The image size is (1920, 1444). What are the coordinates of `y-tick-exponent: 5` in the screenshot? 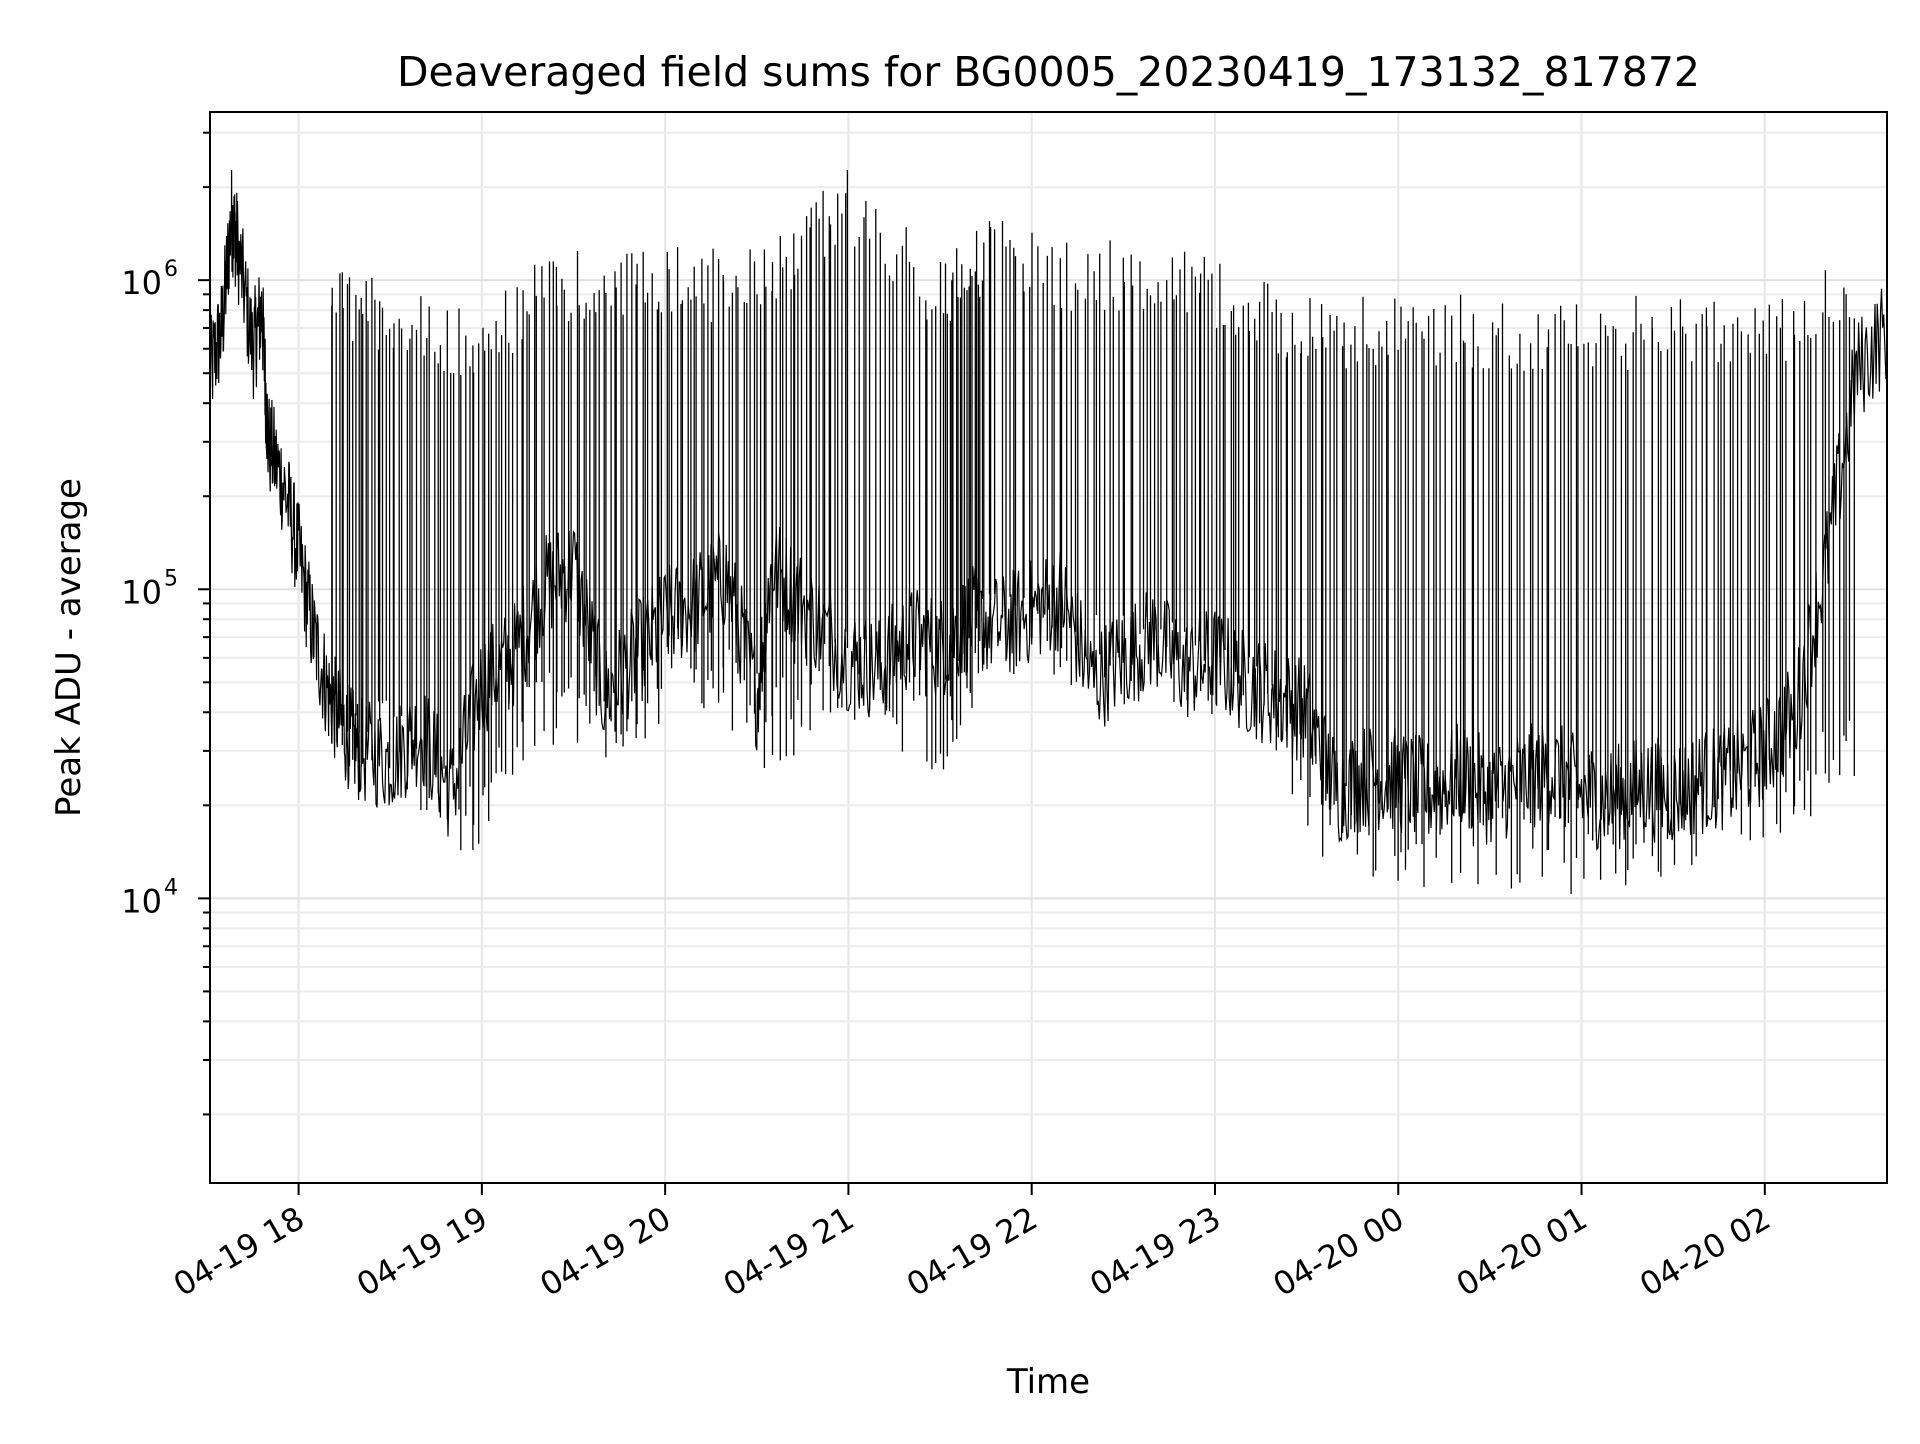 It's located at (171, 578).